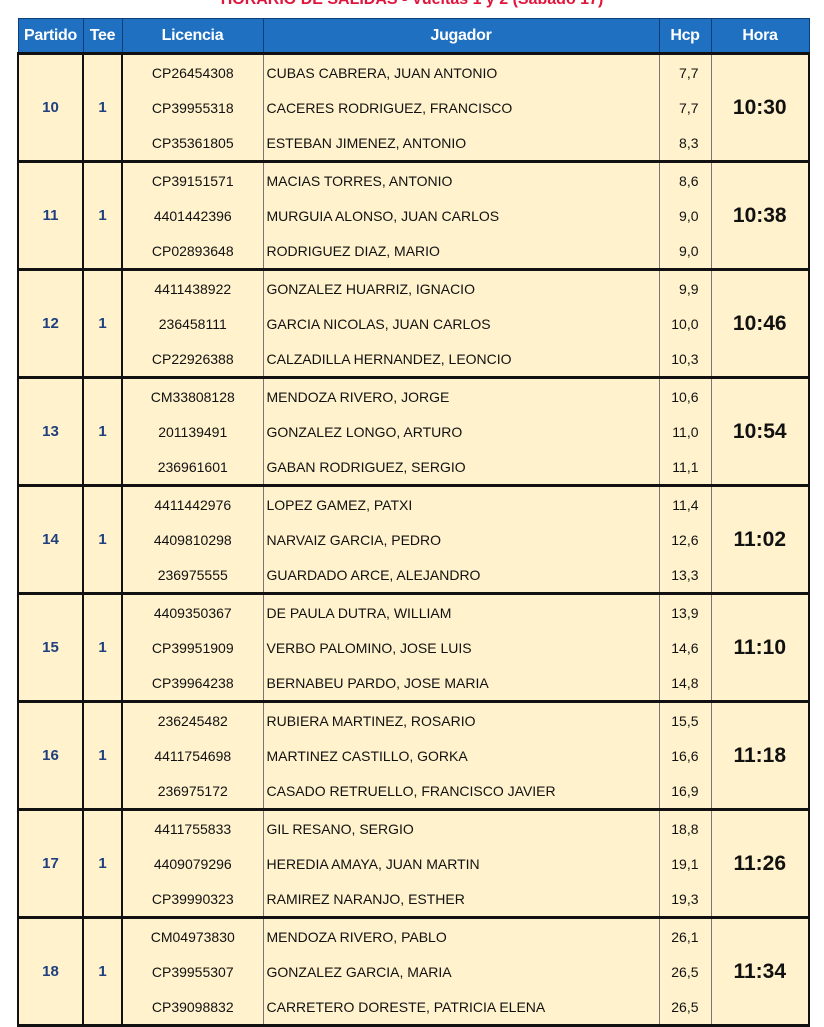 The height and width of the screenshot is (1027, 824). I want to click on table-row: 4401442396 MURGUIA ALONSO, JUAN CARLOS 9,0, so click(413, 215).